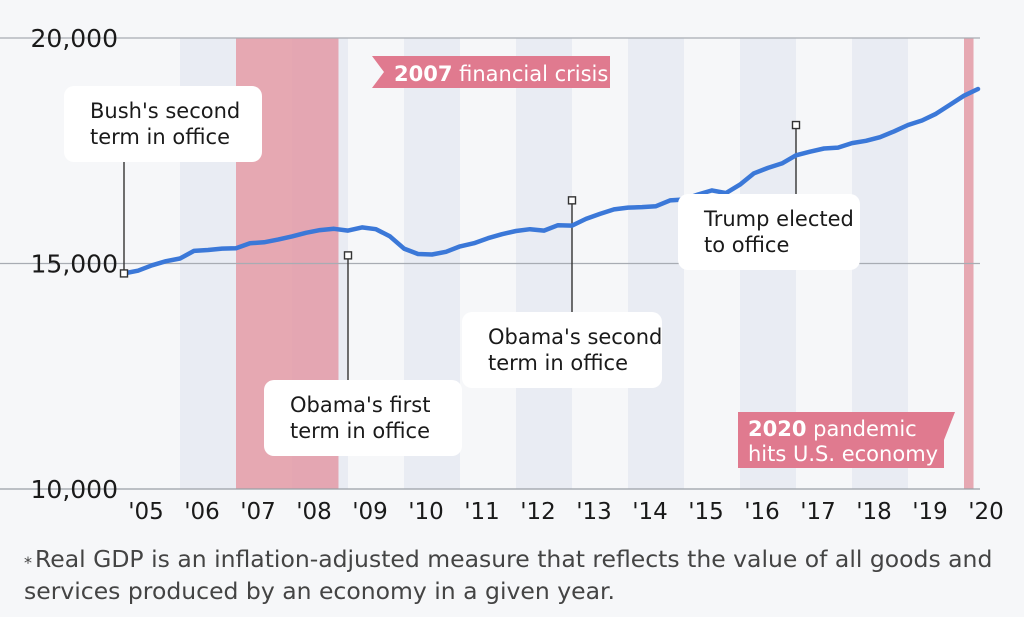 Image resolution: width=1024 pixels, height=617 pixels. I want to click on y-axis-tick-labels: 20,000 15,000 10,000, so click(74, 264).